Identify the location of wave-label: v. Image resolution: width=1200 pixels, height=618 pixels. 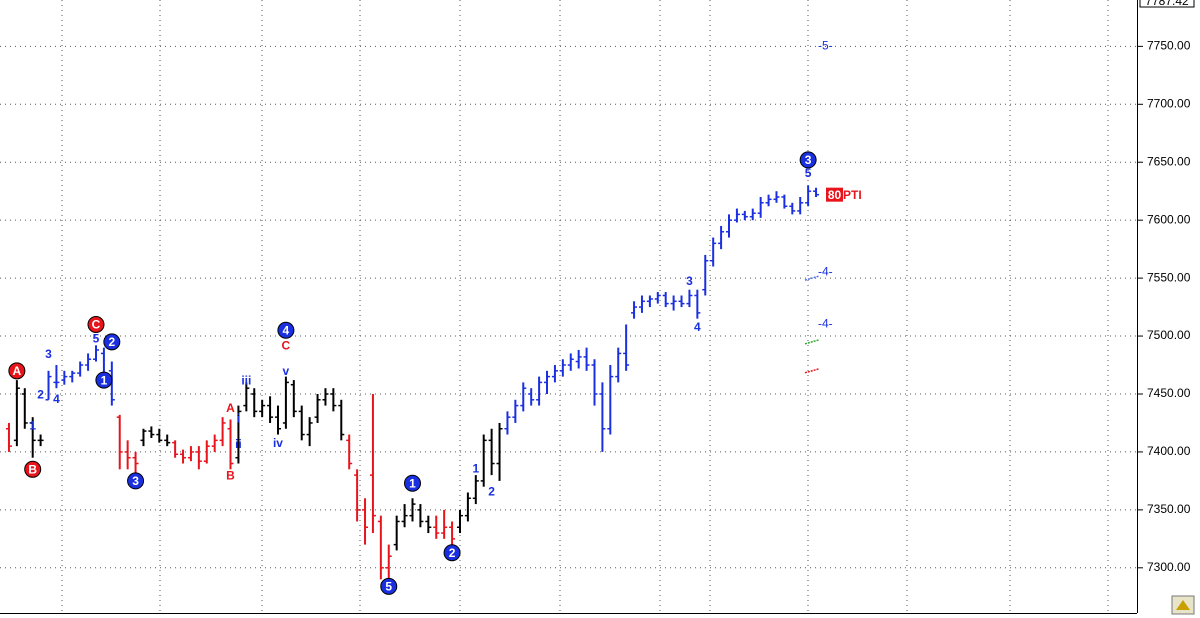
(286, 371).